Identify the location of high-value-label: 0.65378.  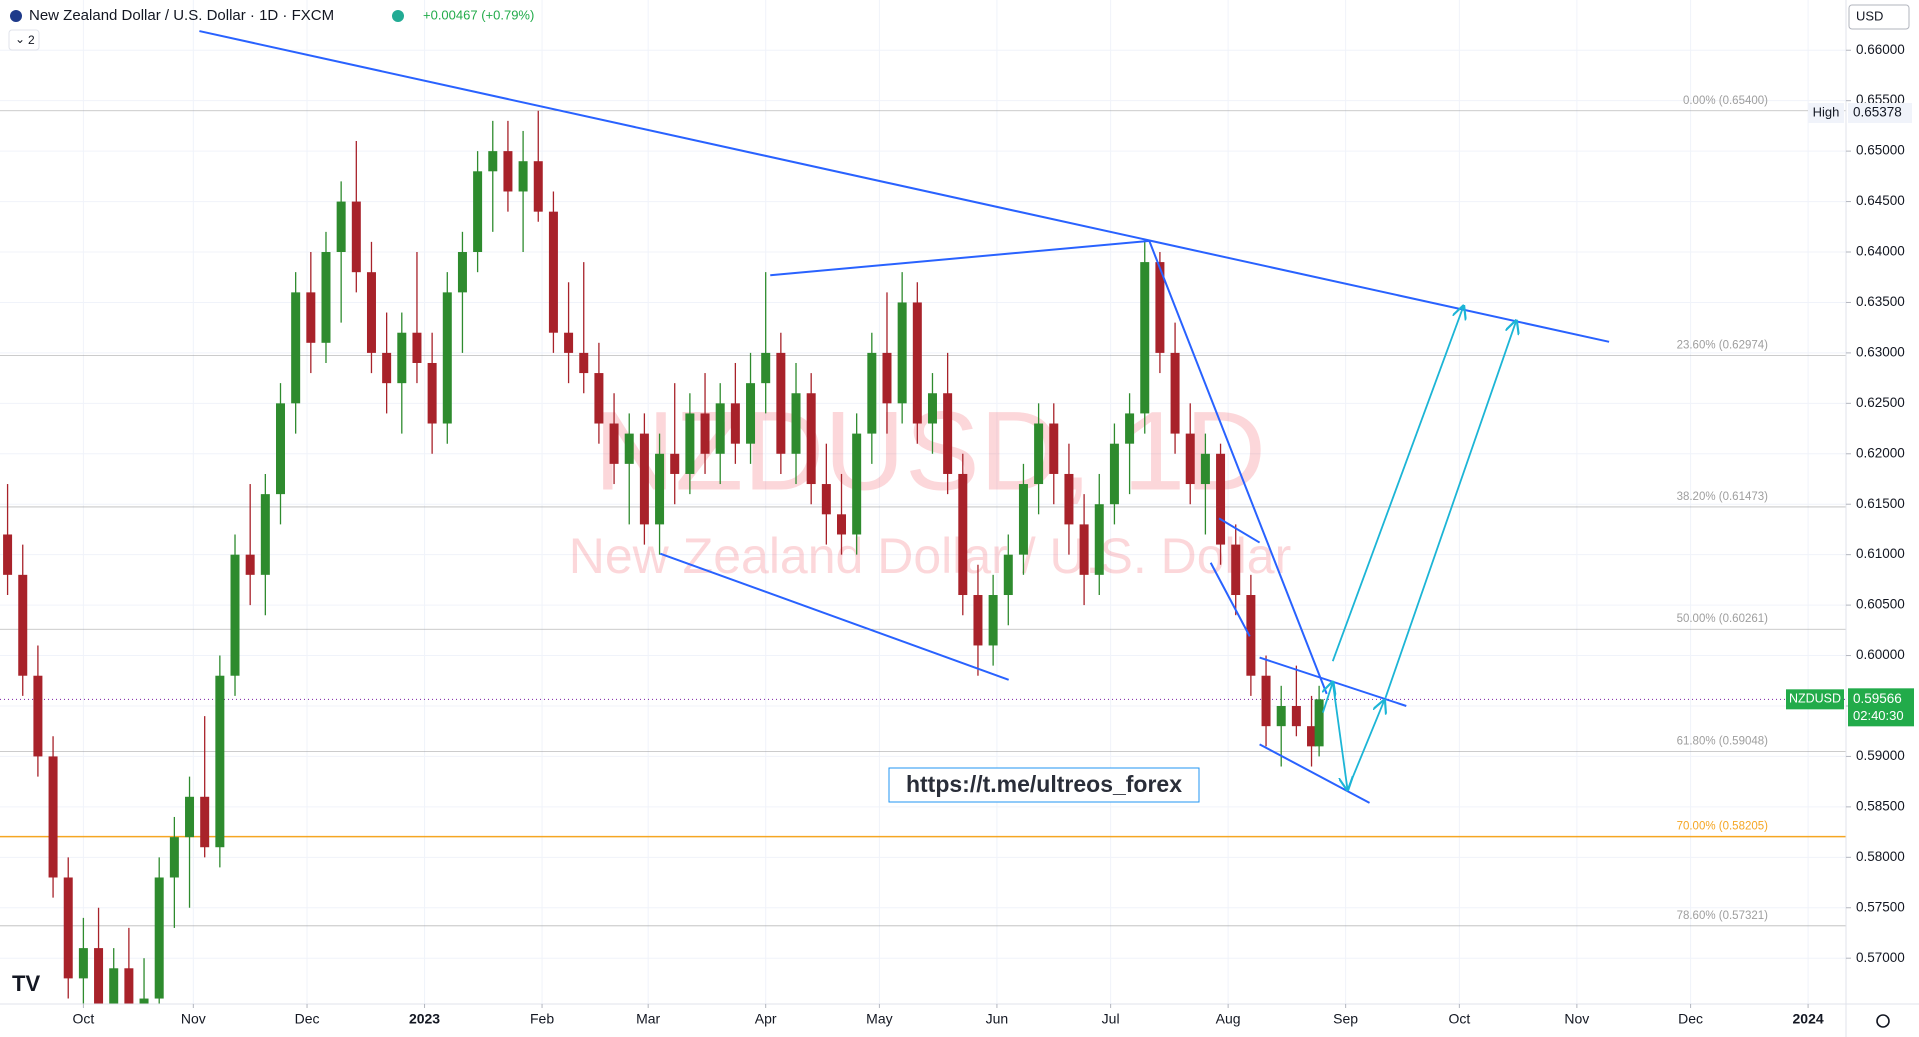
(1877, 112).